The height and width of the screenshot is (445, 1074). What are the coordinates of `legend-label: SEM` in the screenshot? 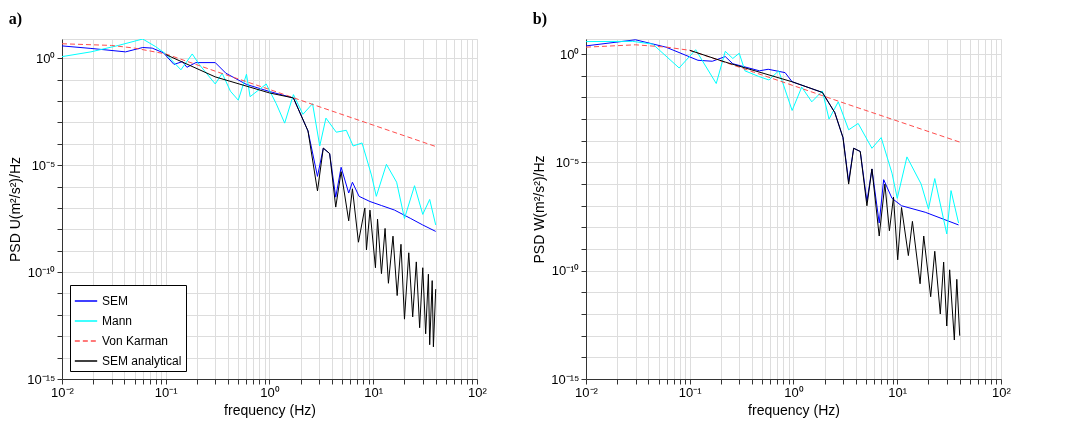 It's located at (115, 301).